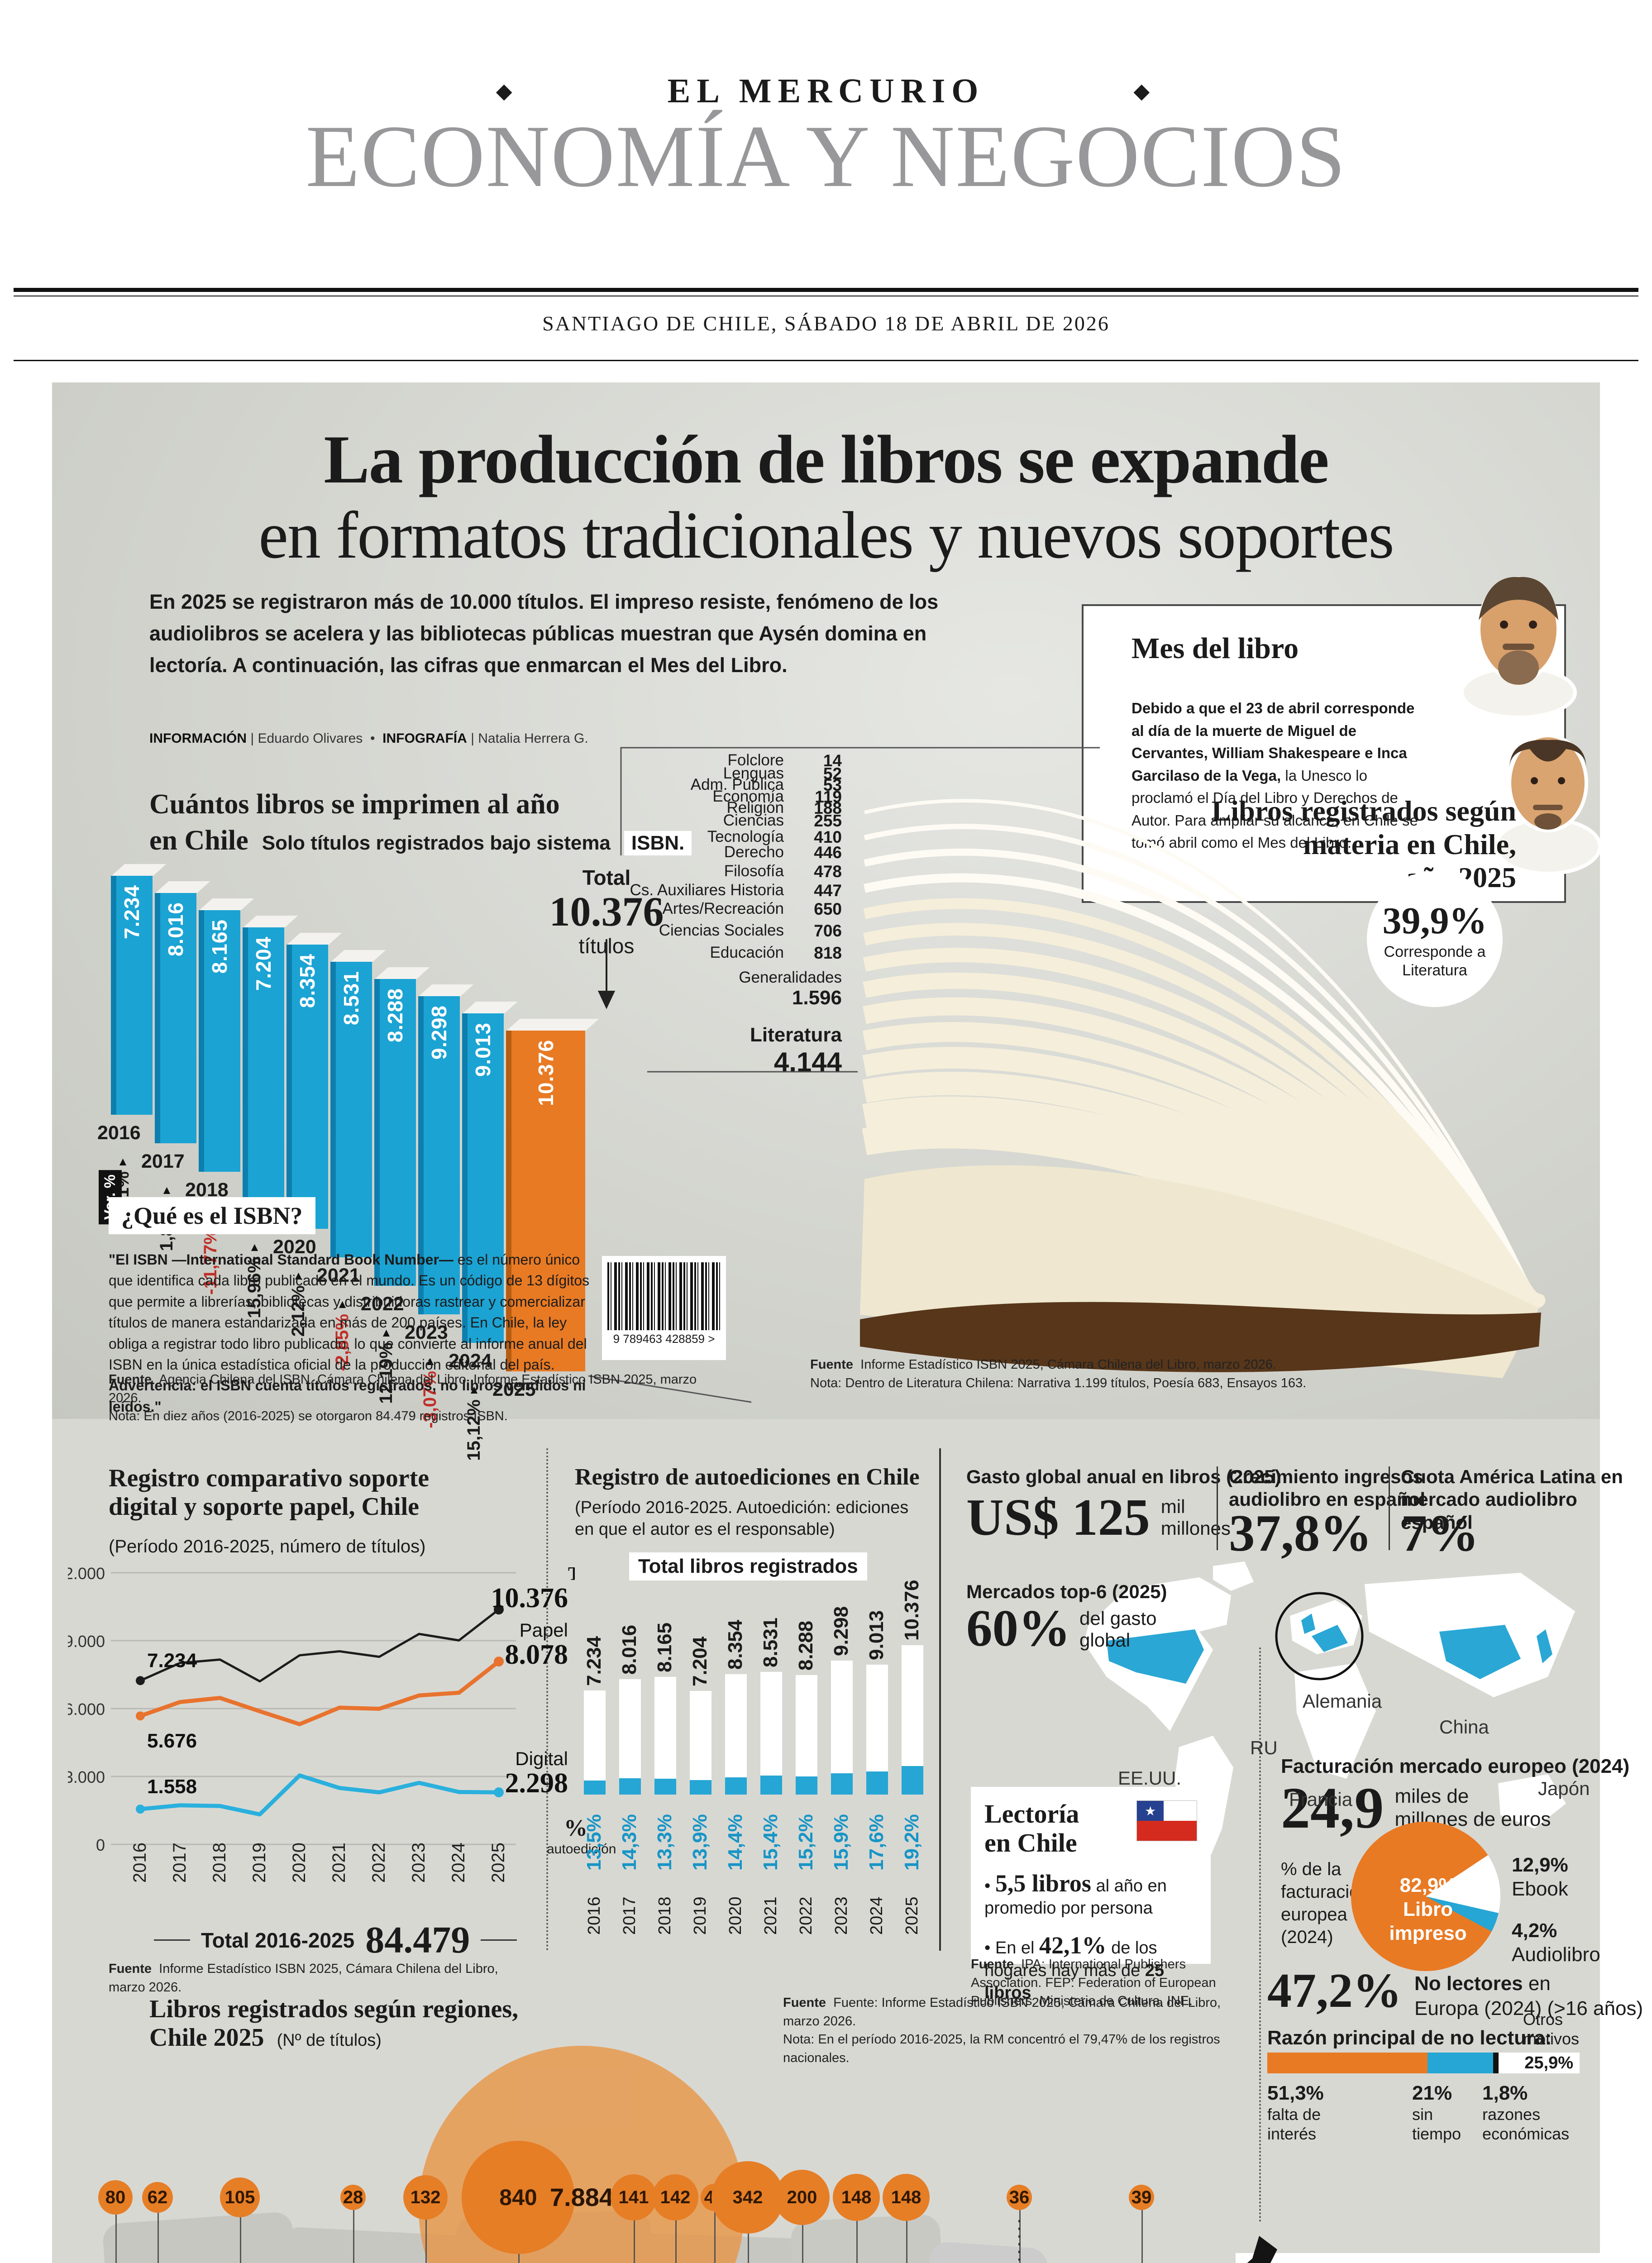 The image size is (1652, 2263). What do you see at coordinates (700, 1661) in the screenshot?
I see `total-label-2019: 7.204` at bounding box center [700, 1661].